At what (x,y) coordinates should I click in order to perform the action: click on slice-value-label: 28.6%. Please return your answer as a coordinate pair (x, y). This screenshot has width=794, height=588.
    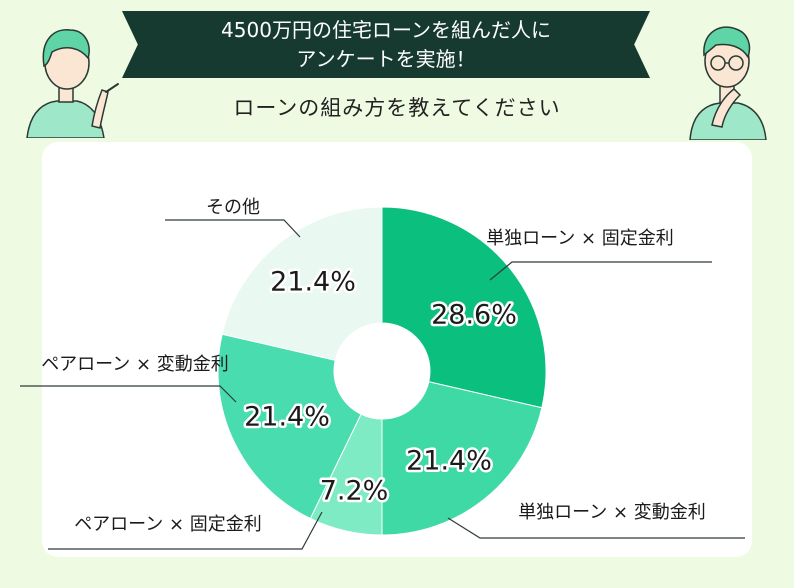
    Looking at the image, I should click on (474, 315).